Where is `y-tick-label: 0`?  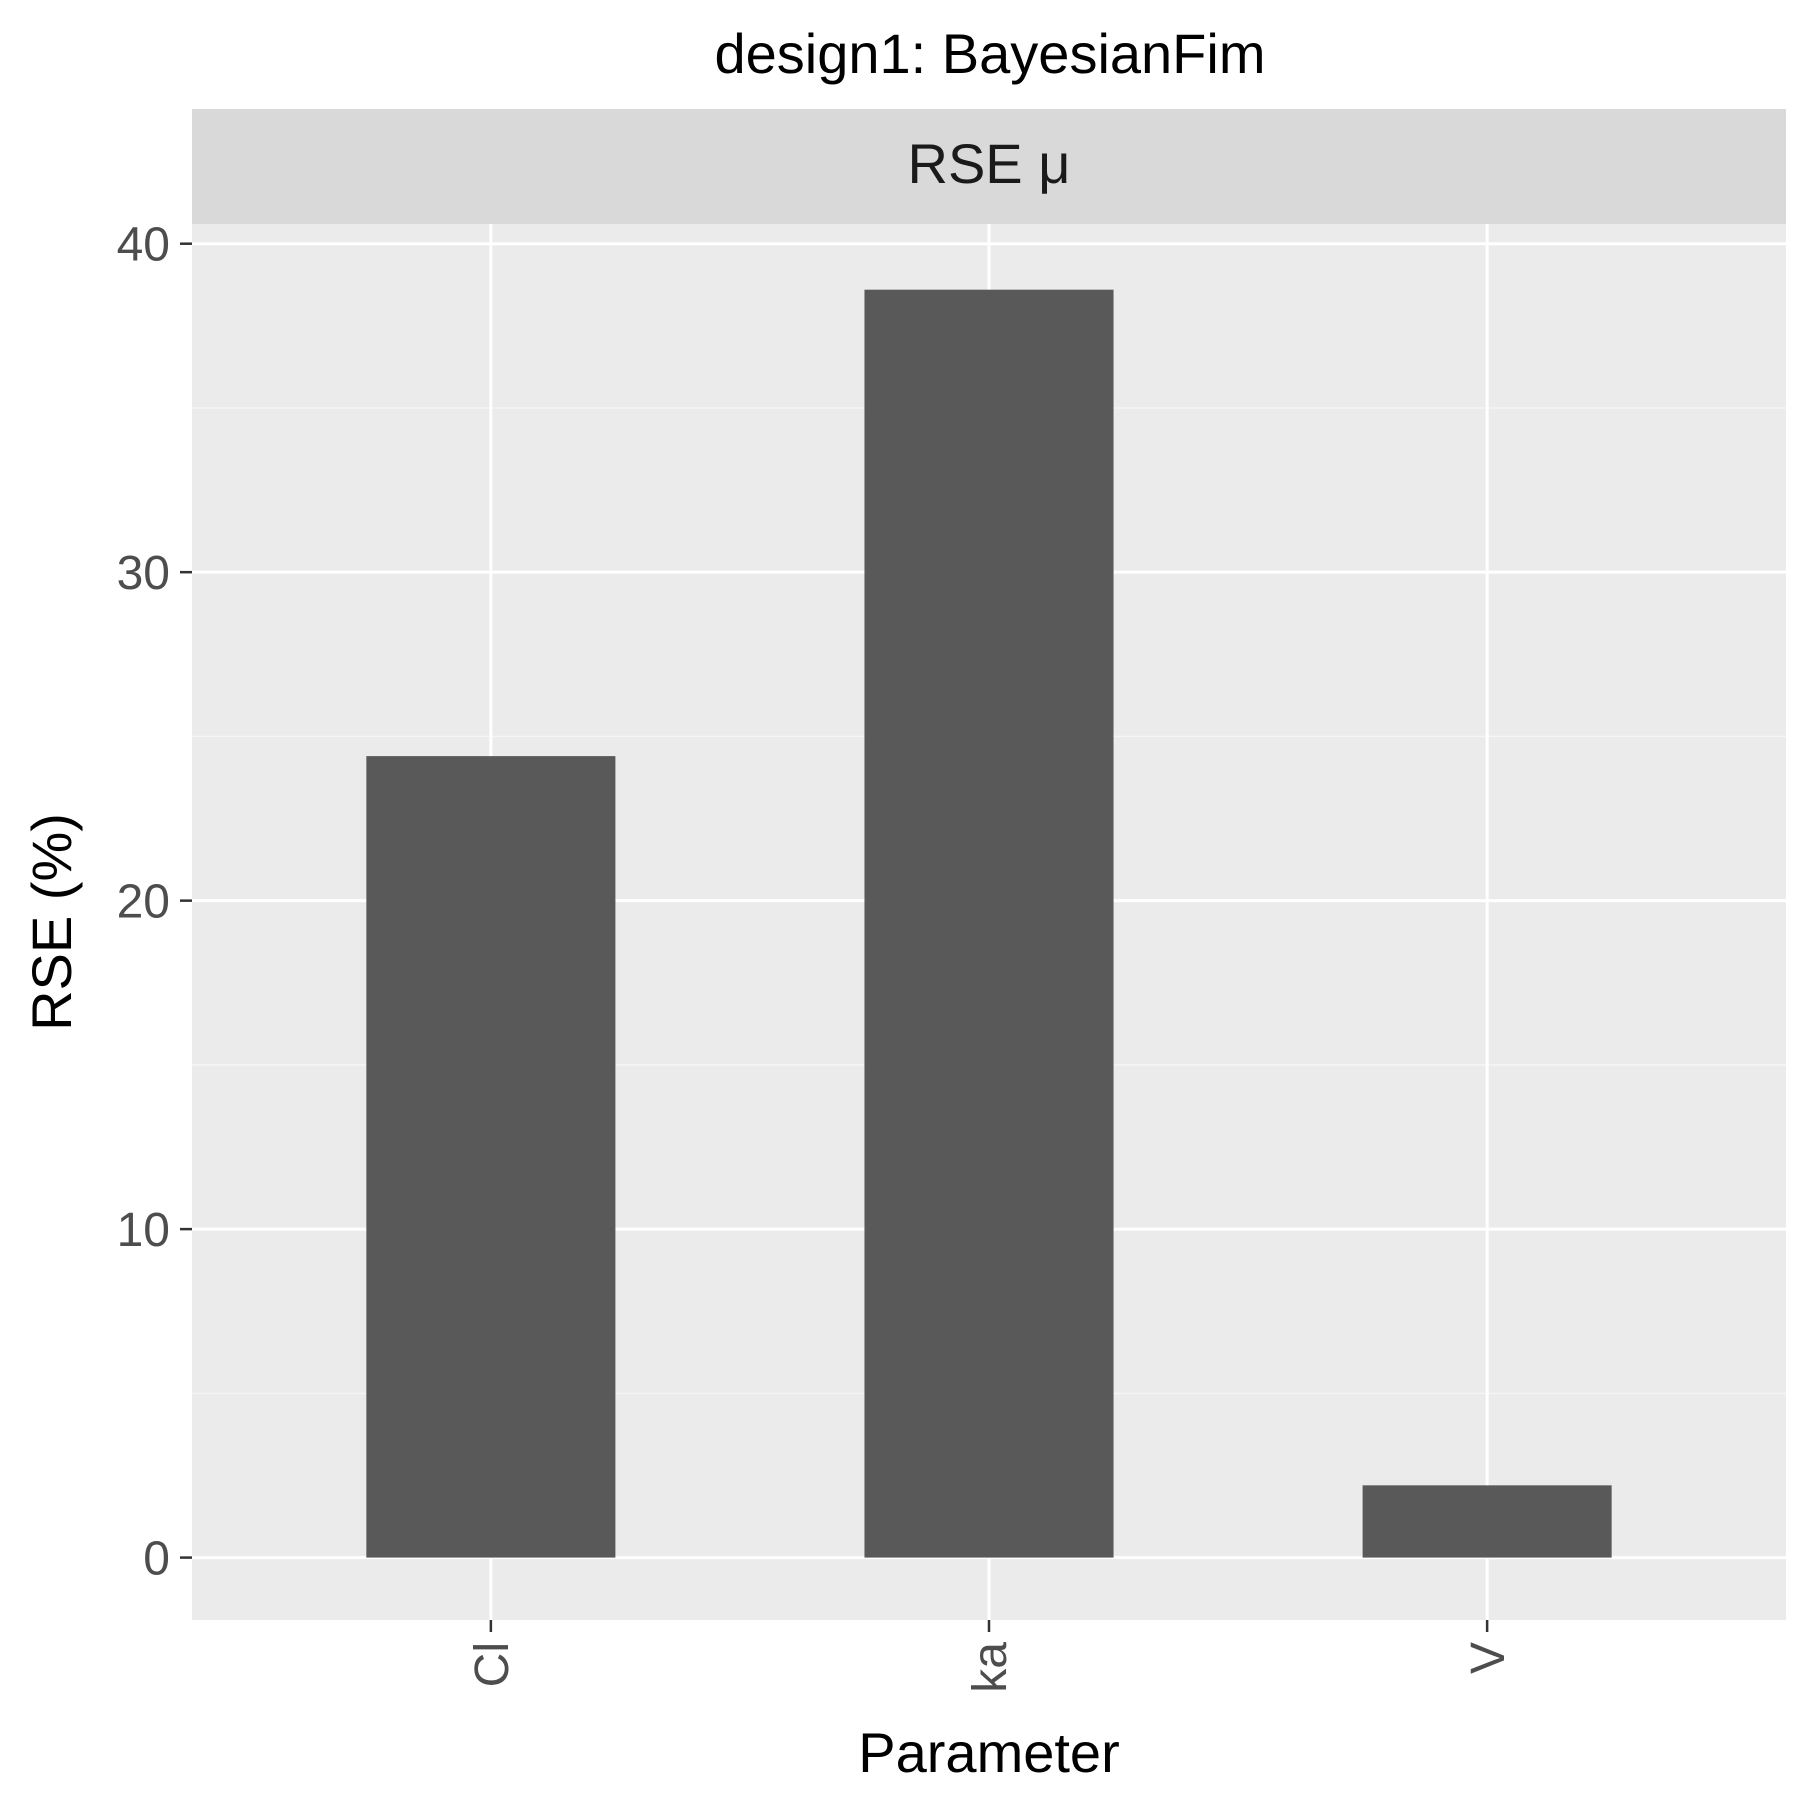 y-tick-label: 0 is located at coordinates (156, 1559).